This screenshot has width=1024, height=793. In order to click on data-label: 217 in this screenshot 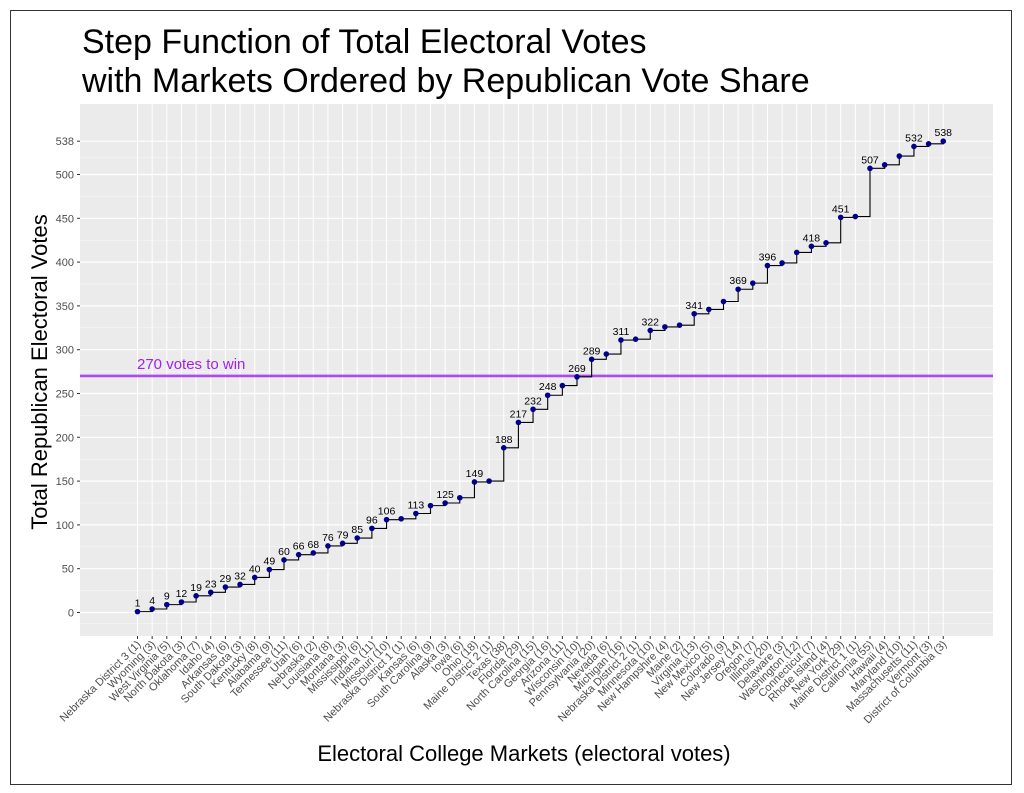, I will do `click(519, 414)`.